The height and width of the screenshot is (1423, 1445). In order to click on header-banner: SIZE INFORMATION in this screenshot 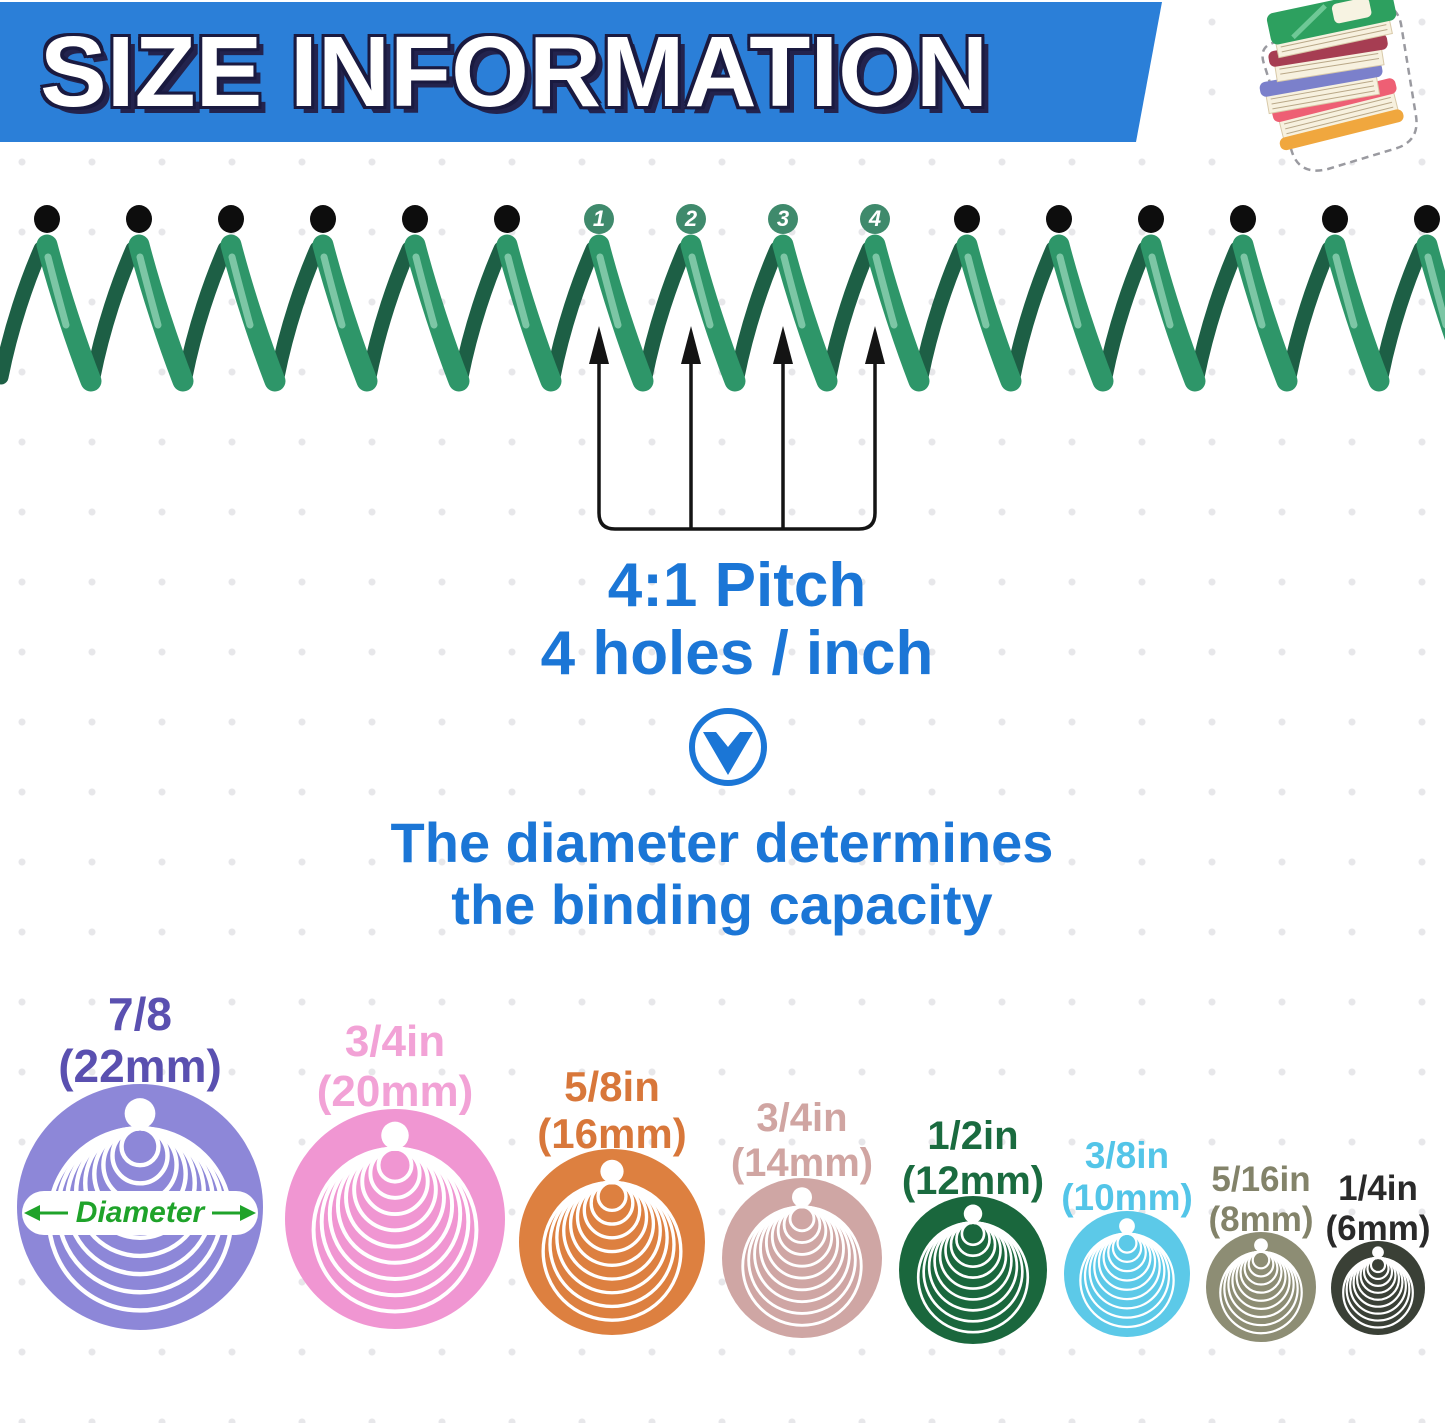, I will do `click(581, 72)`.